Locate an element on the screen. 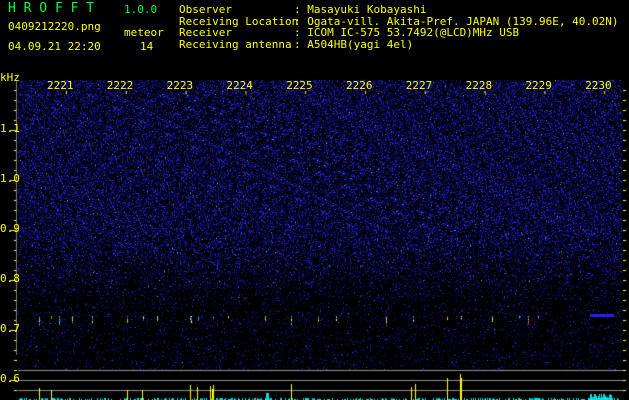 The width and height of the screenshot is (629, 400). x-tick-label: 2222 is located at coordinates (120, 85).